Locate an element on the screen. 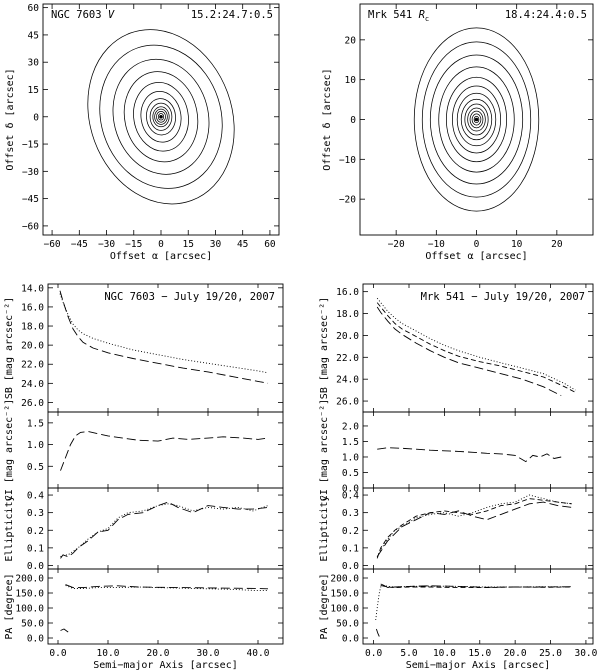  x-tick-label: 30 is located at coordinates (216, 244).